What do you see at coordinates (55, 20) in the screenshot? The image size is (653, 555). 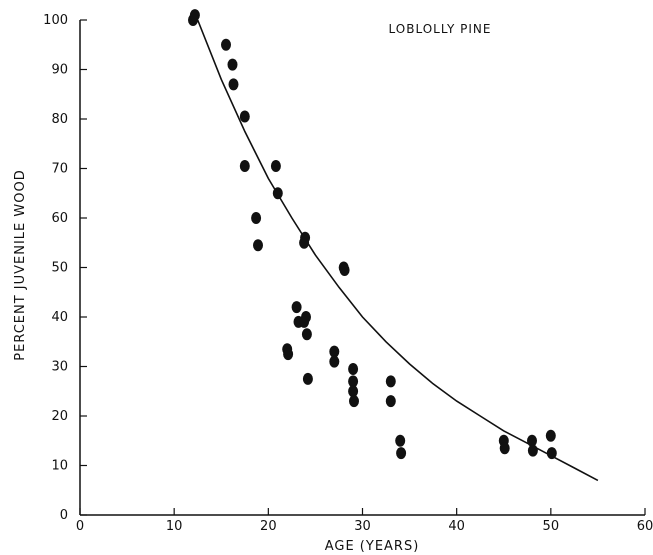 I see `y-tick-label: 100` at bounding box center [55, 20].